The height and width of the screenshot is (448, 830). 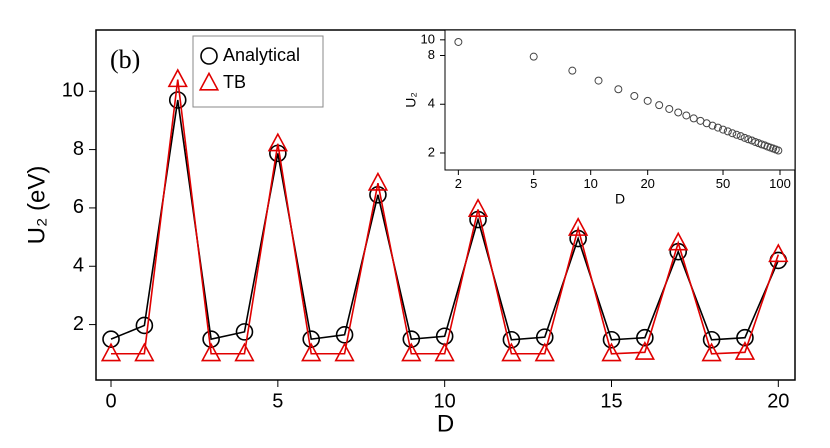 I want to click on x-tick-label: 2, so click(x=458, y=183).